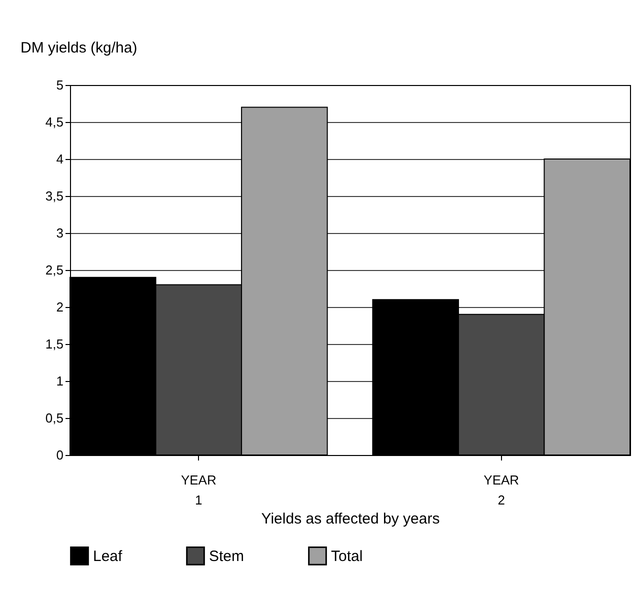  I want to click on legend-label: Leaf, so click(108, 556).